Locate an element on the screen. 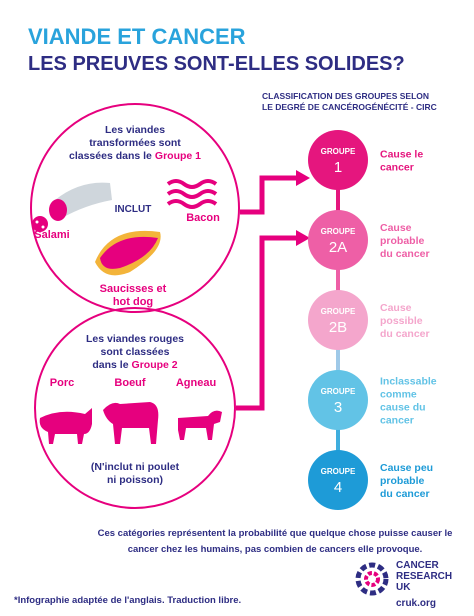 This screenshot has height=616, width=474. group-description: Inclassable is located at coordinates (408, 382).